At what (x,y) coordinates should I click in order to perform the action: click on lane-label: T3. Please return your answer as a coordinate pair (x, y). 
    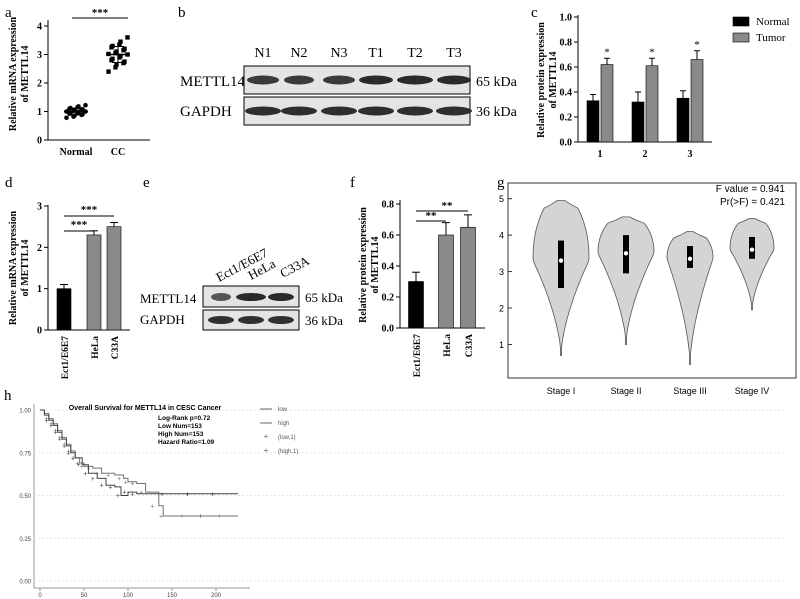
    Looking at the image, I should click on (454, 53).